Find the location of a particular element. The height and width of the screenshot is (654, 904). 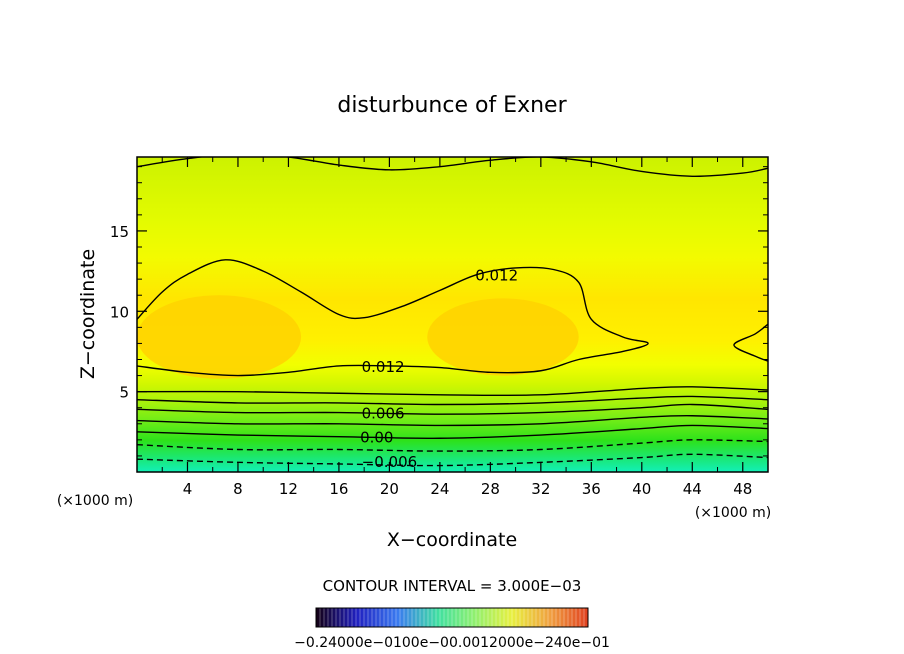

y-axis-label: Z−coordinate is located at coordinates (88, 314).